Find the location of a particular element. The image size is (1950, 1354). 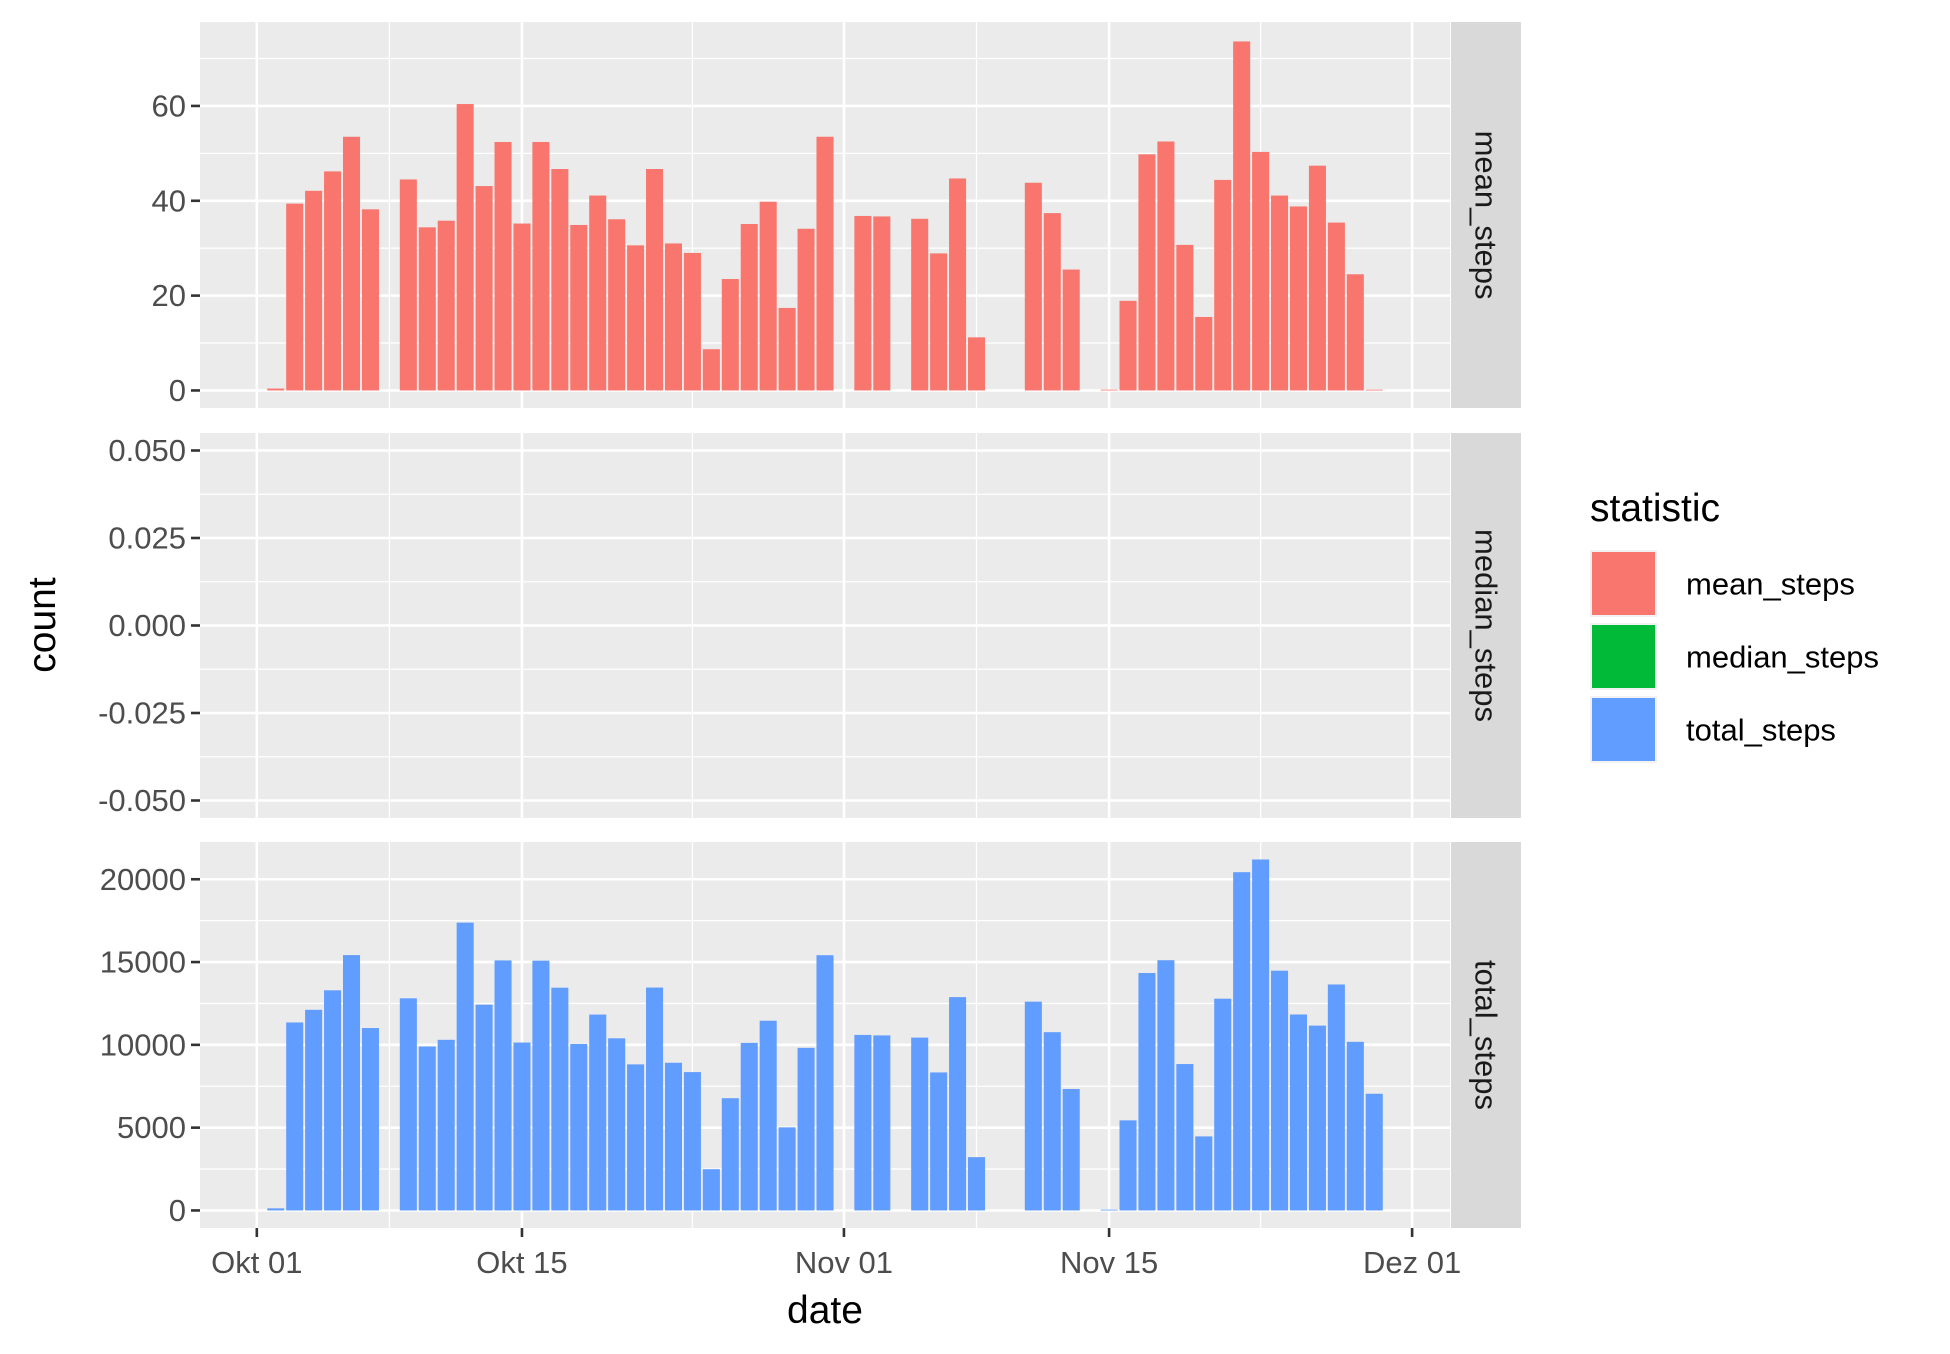

facet-strip-mean_steps: mean_steps is located at coordinates (1486, 215).